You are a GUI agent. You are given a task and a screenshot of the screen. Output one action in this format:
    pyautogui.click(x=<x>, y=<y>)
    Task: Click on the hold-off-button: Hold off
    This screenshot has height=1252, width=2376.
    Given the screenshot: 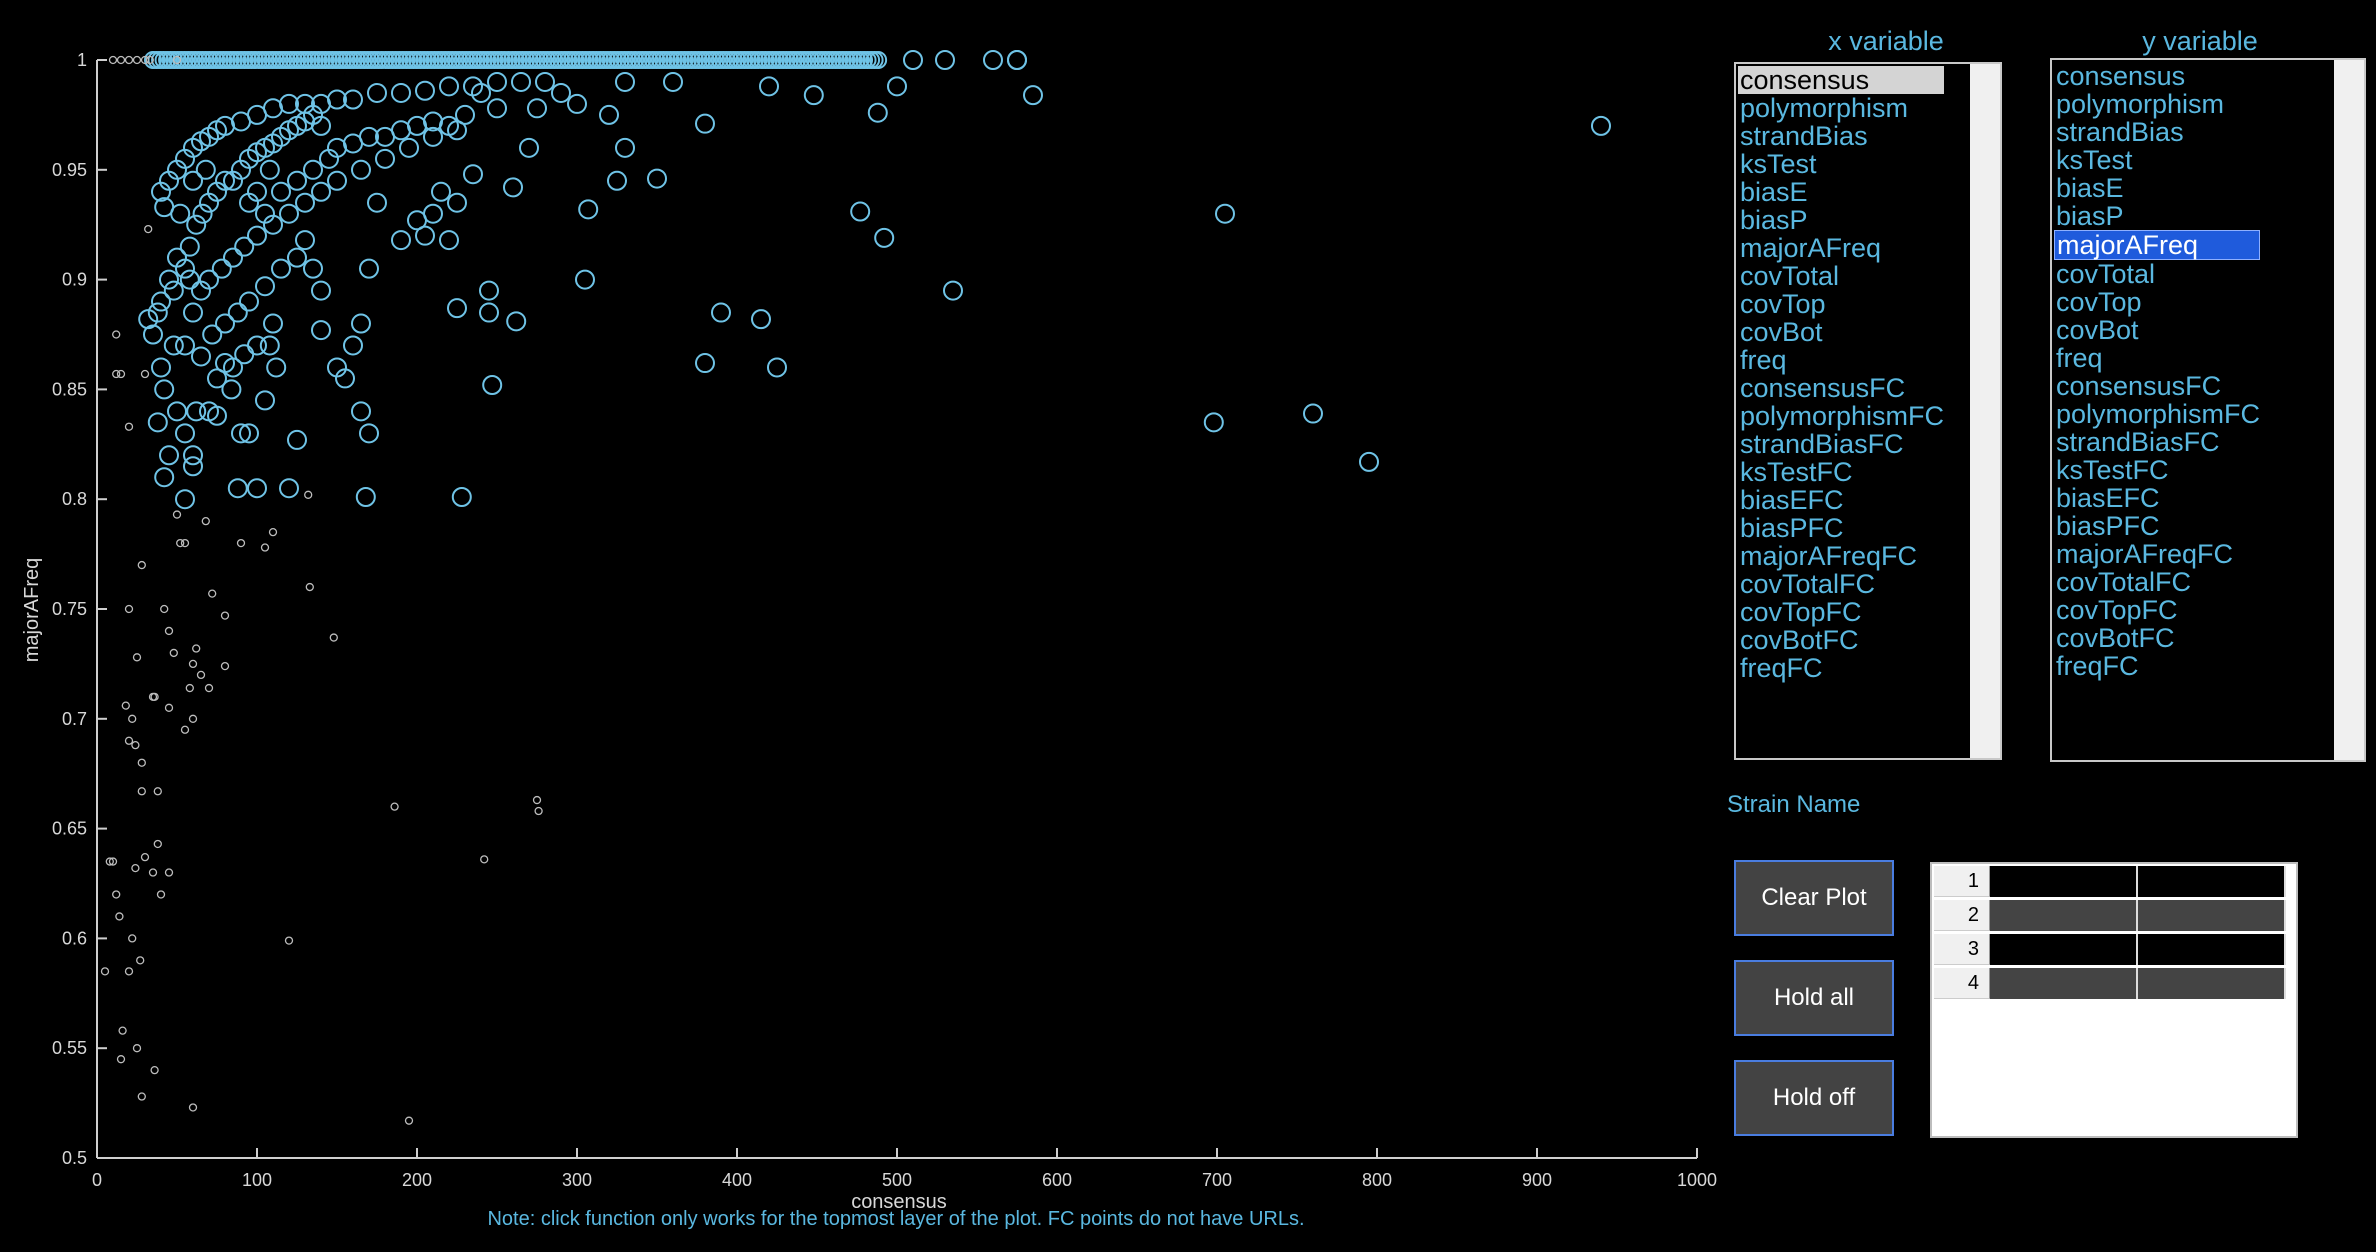 What is the action you would take?
    pyautogui.click(x=1814, y=1098)
    